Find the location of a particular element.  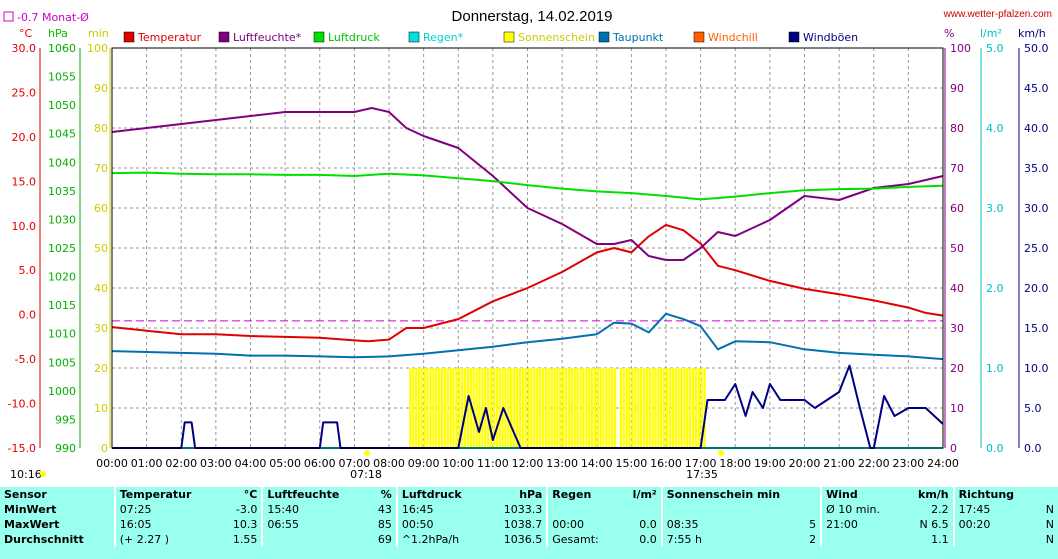

pressure-tick-label: 995 is located at coordinates (65, 419).